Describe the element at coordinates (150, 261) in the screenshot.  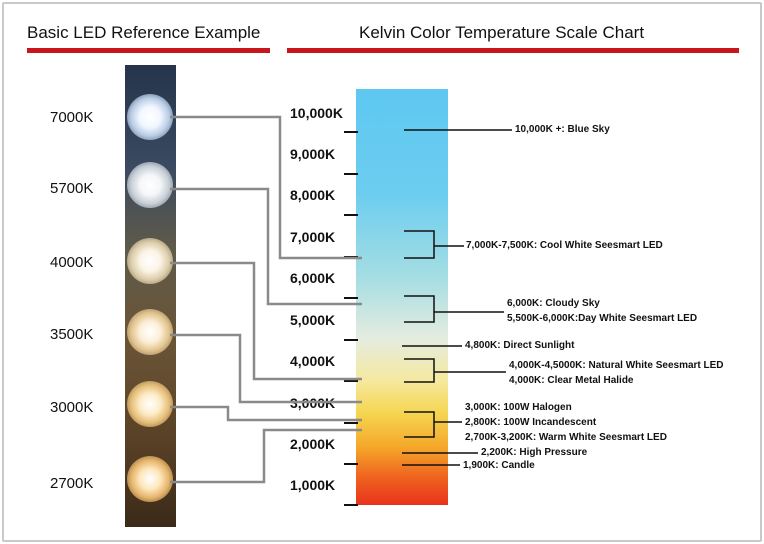
I see `led-4000k` at that location.